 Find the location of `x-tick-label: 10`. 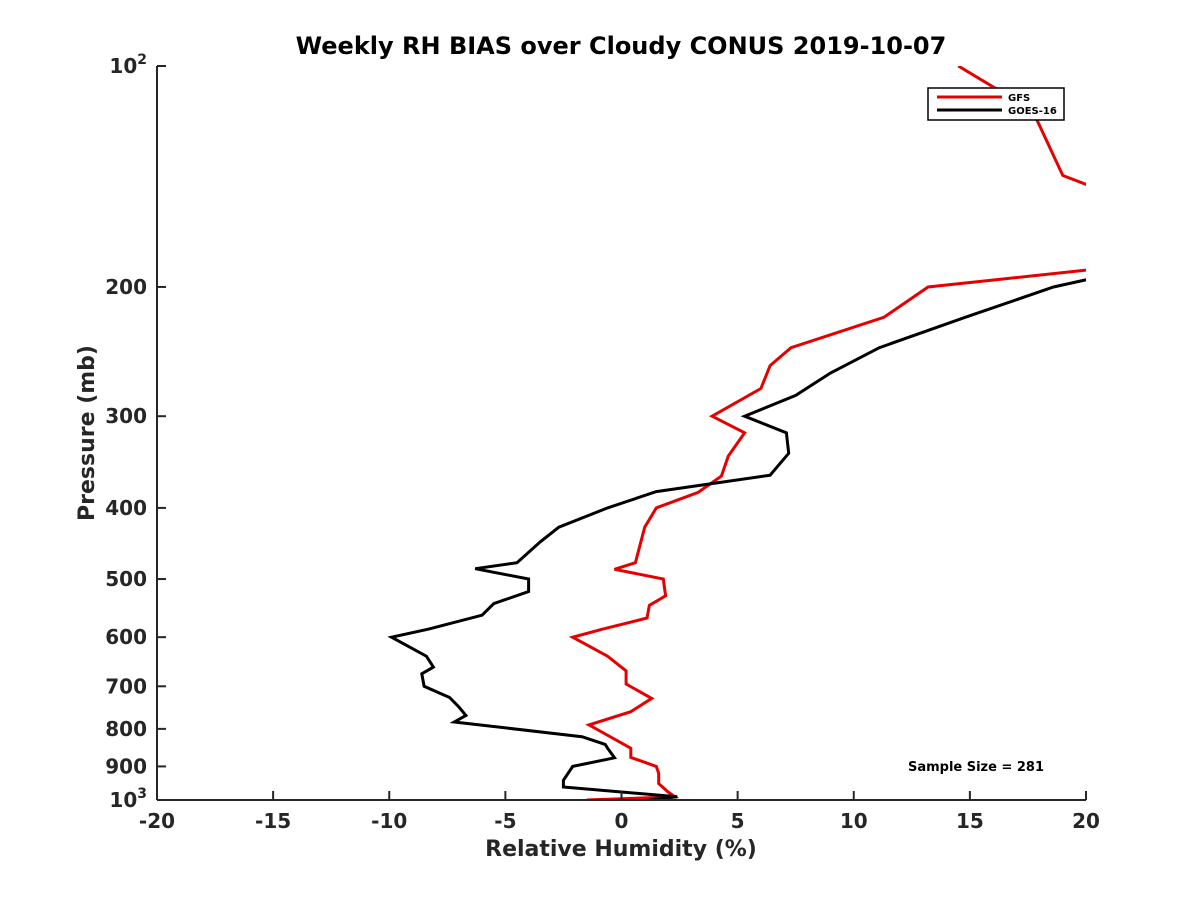

x-tick-label: 10 is located at coordinates (854, 821).